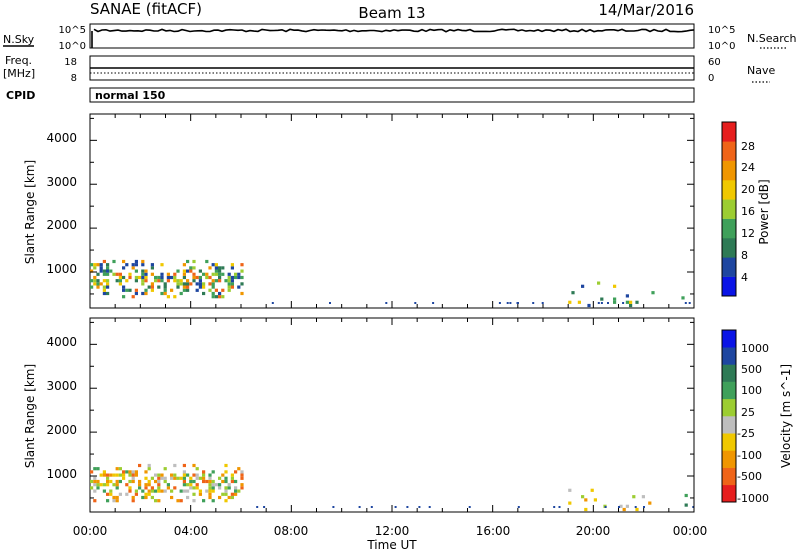 This screenshot has width=800, height=554. Describe the element at coordinates (729, 151) in the screenshot. I see `power-colorbar-segment` at that location.